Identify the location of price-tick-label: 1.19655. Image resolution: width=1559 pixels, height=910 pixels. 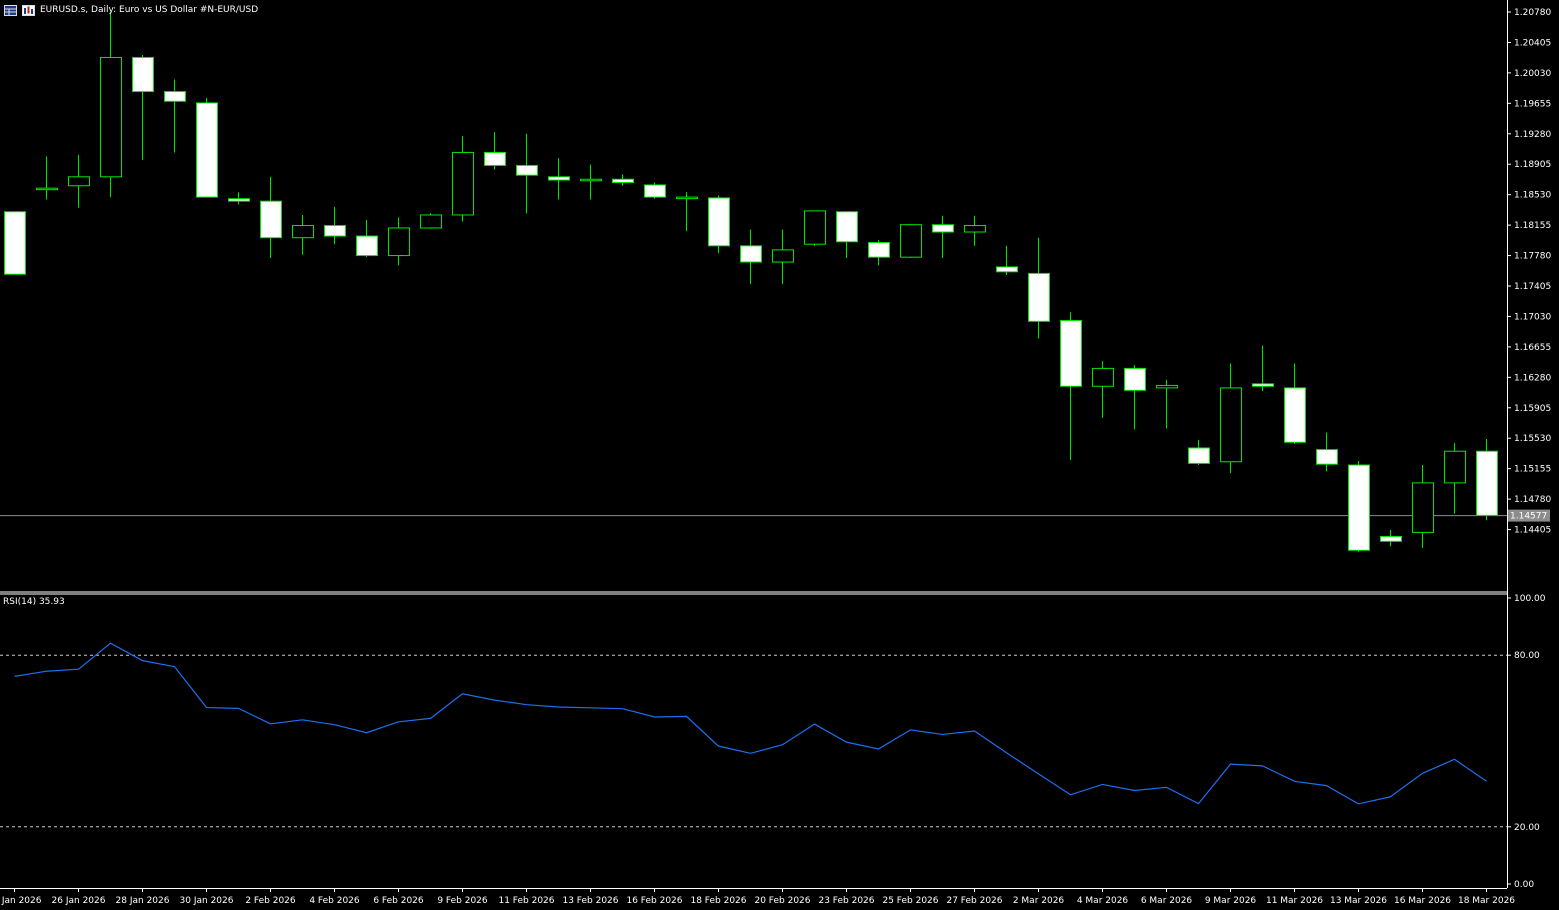
(1532, 104).